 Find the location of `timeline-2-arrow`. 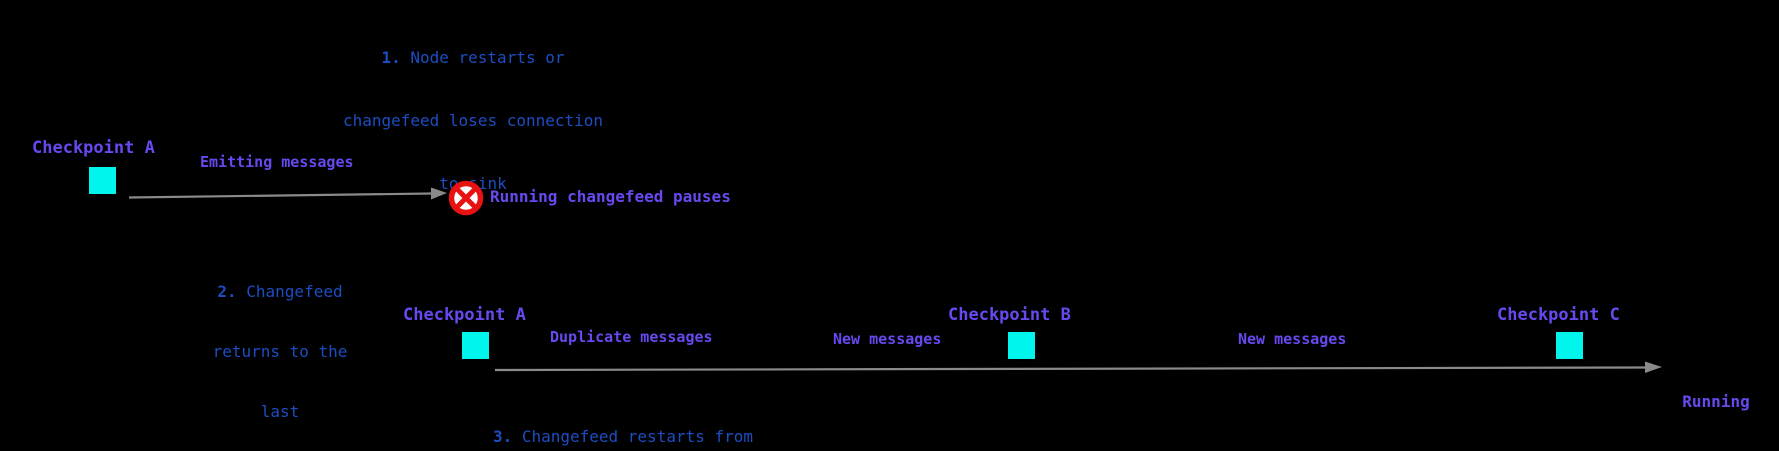

timeline-2-arrow is located at coordinates (1078, 367).